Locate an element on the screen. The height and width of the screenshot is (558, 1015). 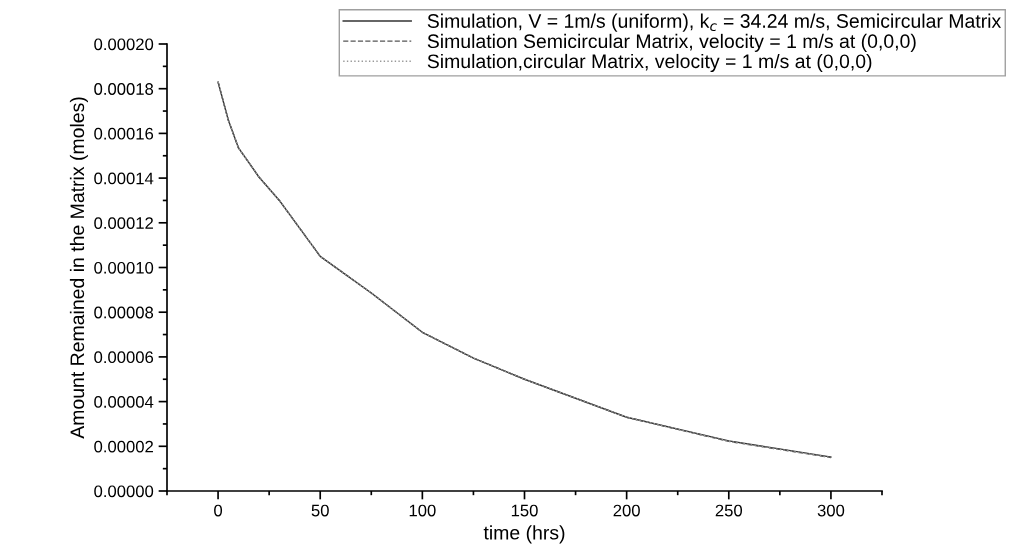
y-tick-label: 0.00000 is located at coordinates (124, 491).